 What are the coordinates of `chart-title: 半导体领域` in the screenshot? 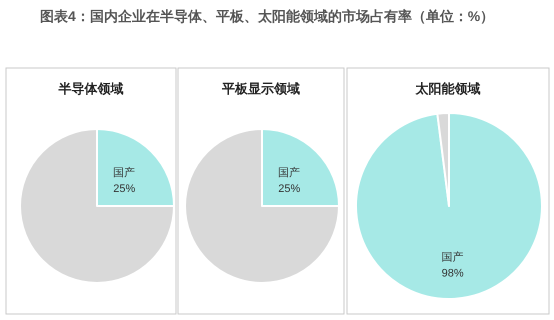 It's located at (91, 88).